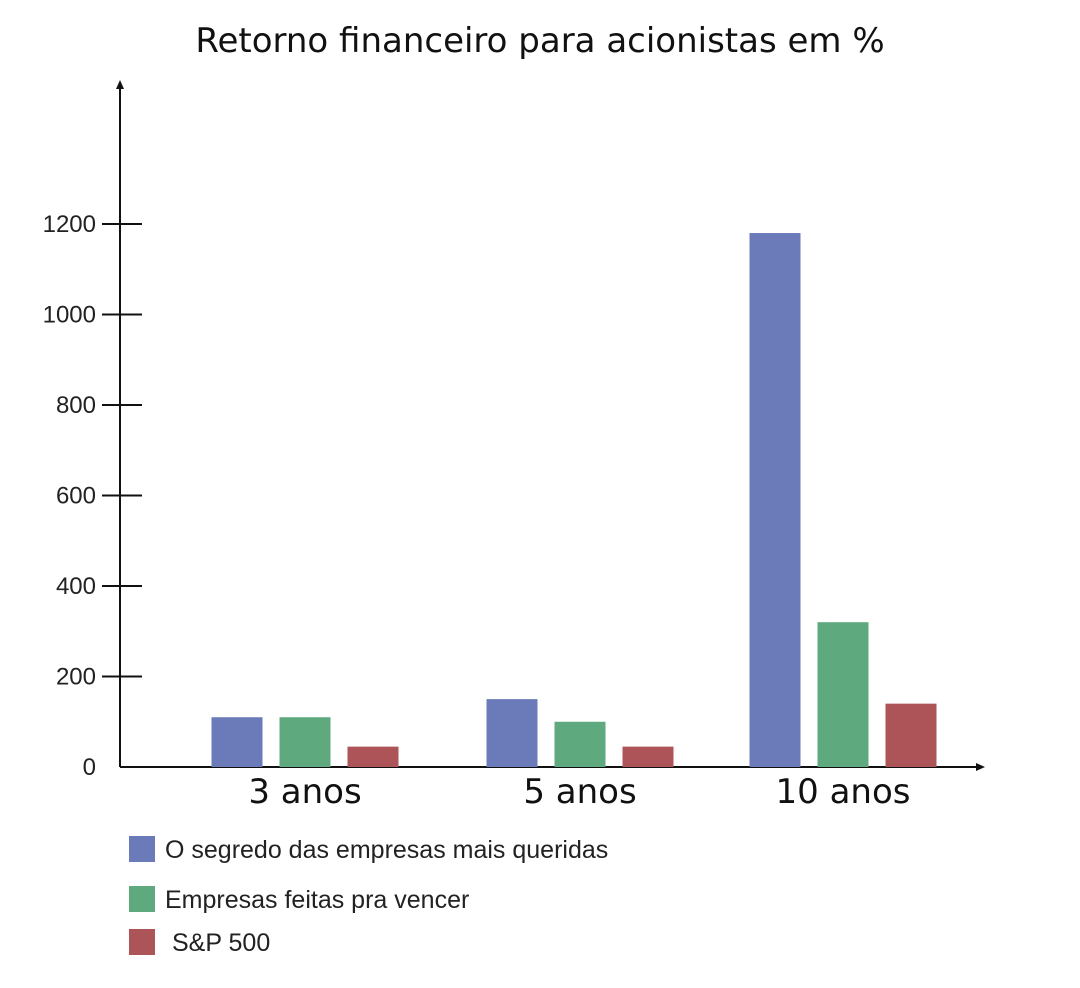  Describe the element at coordinates (980, 767) in the screenshot. I see `x-axis-arrow-icon` at that location.